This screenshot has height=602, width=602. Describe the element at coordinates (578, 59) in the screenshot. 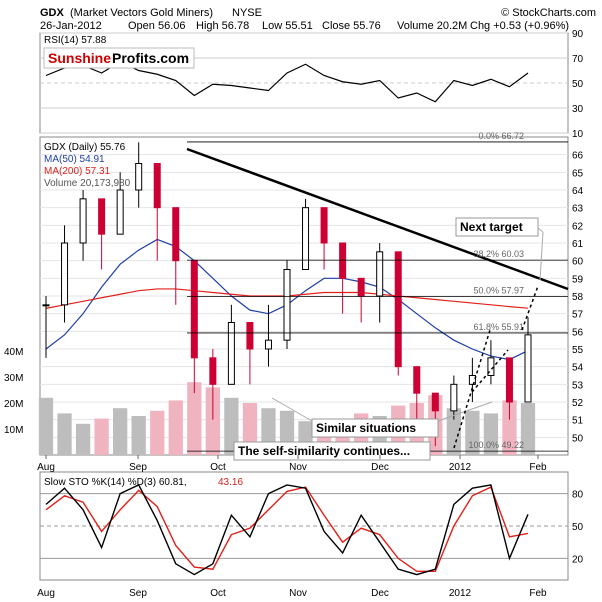

I see `rsi-tick-label: 70` at that location.